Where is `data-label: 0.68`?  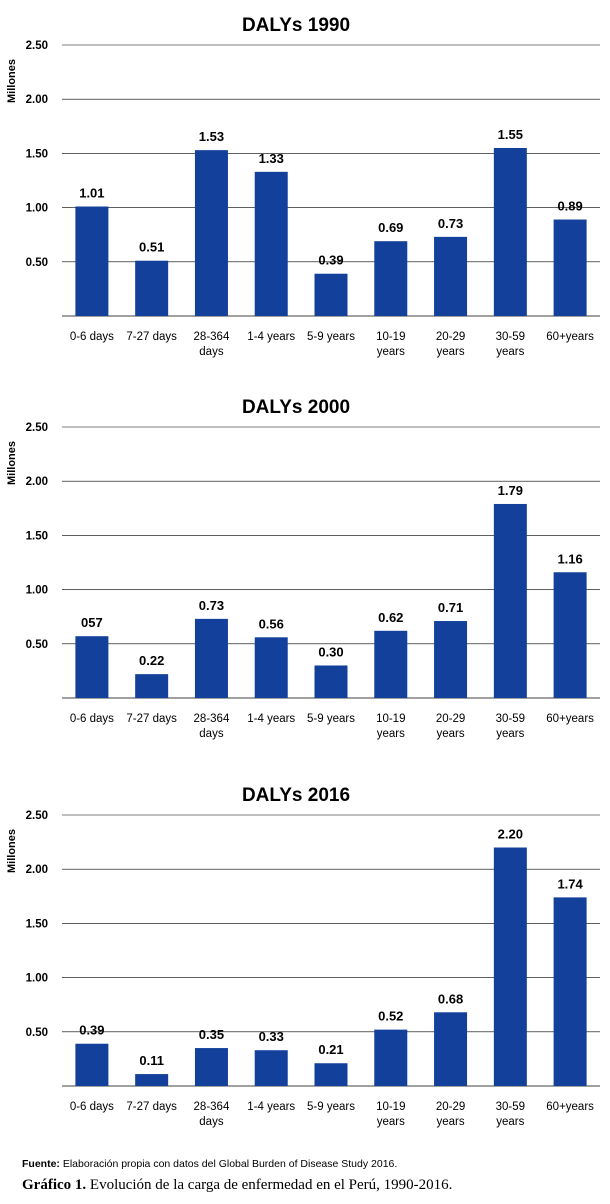 data-label: 0.68 is located at coordinates (450, 998).